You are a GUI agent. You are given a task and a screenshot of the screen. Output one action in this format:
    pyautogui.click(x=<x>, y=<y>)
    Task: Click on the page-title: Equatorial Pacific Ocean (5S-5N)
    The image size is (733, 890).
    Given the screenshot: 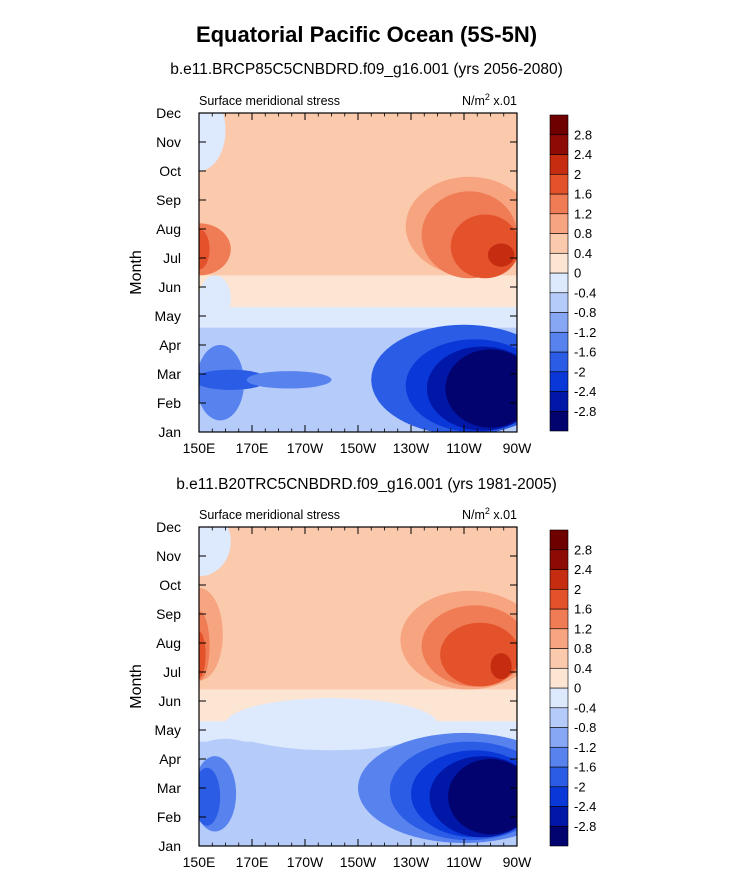 What is the action you would take?
    pyautogui.click(x=366, y=34)
    